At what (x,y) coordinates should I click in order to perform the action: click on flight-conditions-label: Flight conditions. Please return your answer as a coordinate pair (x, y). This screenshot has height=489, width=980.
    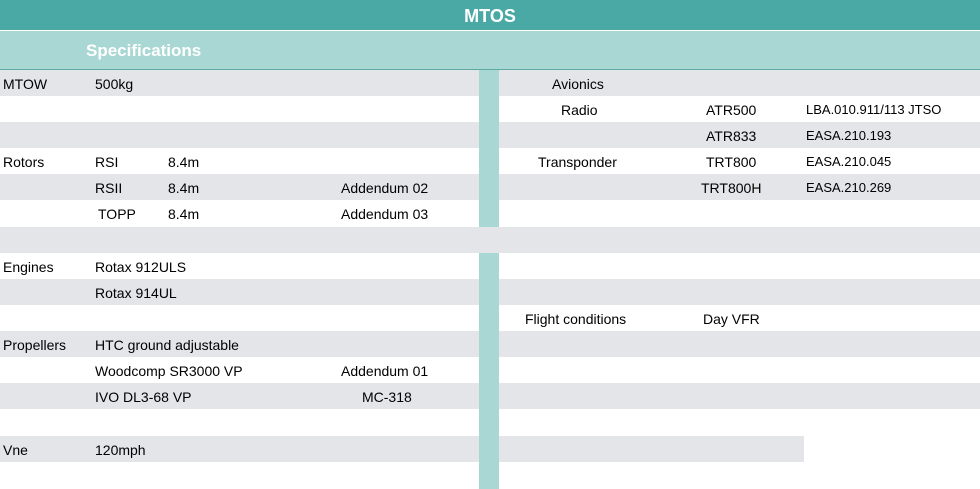
    Looking at the image, I should click on (576, 319).